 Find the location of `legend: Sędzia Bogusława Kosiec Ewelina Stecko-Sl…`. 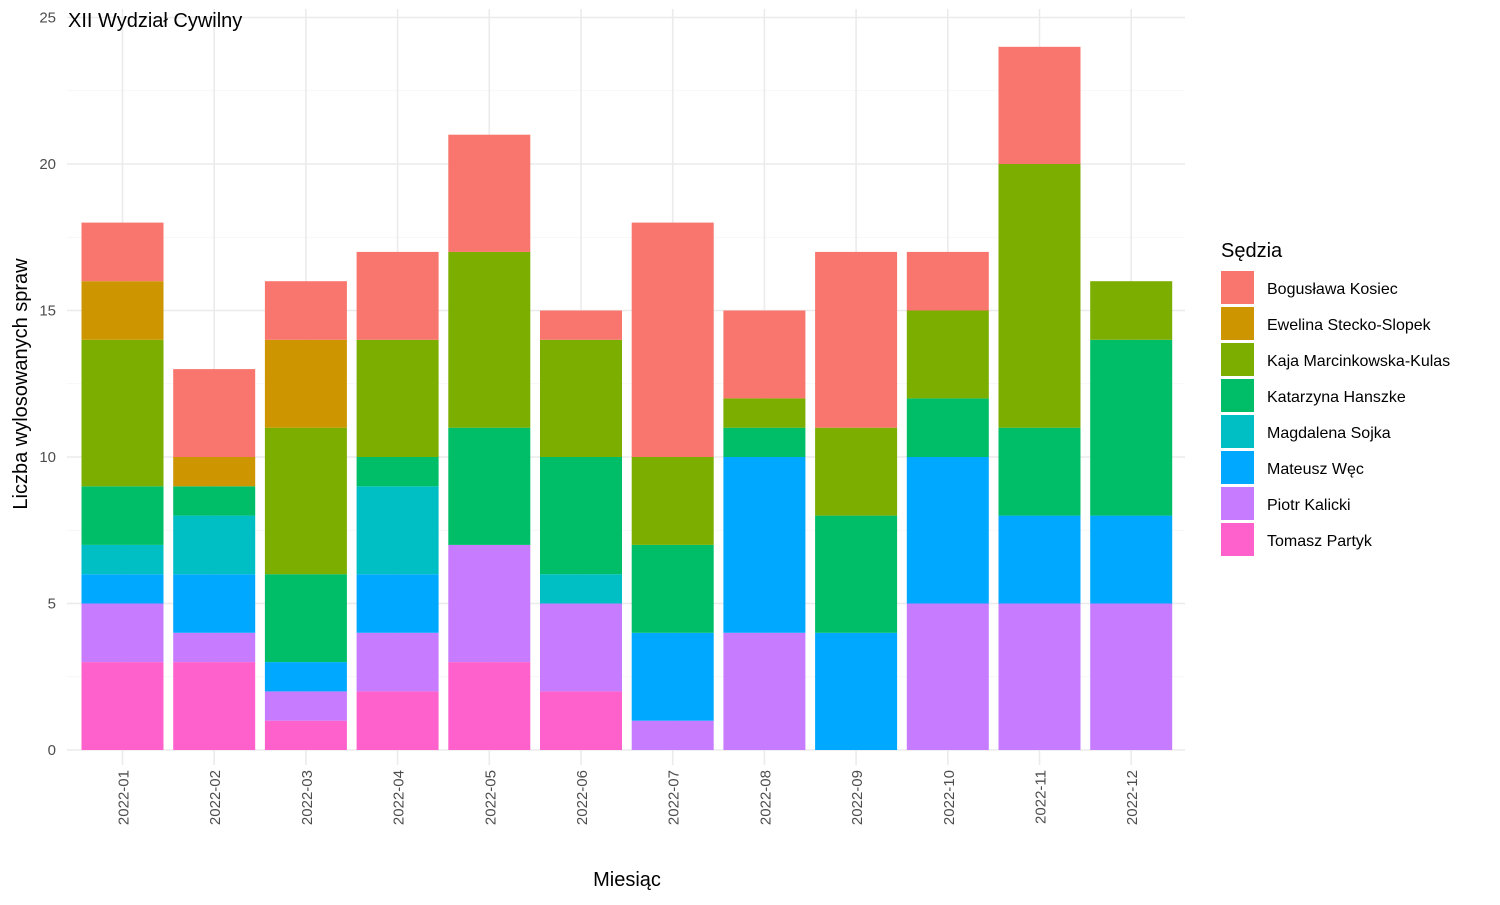

legend: Sędzia Bogusława Kosiec Ewelina Stecko-Sl… is located at coordinates (1335, 398).